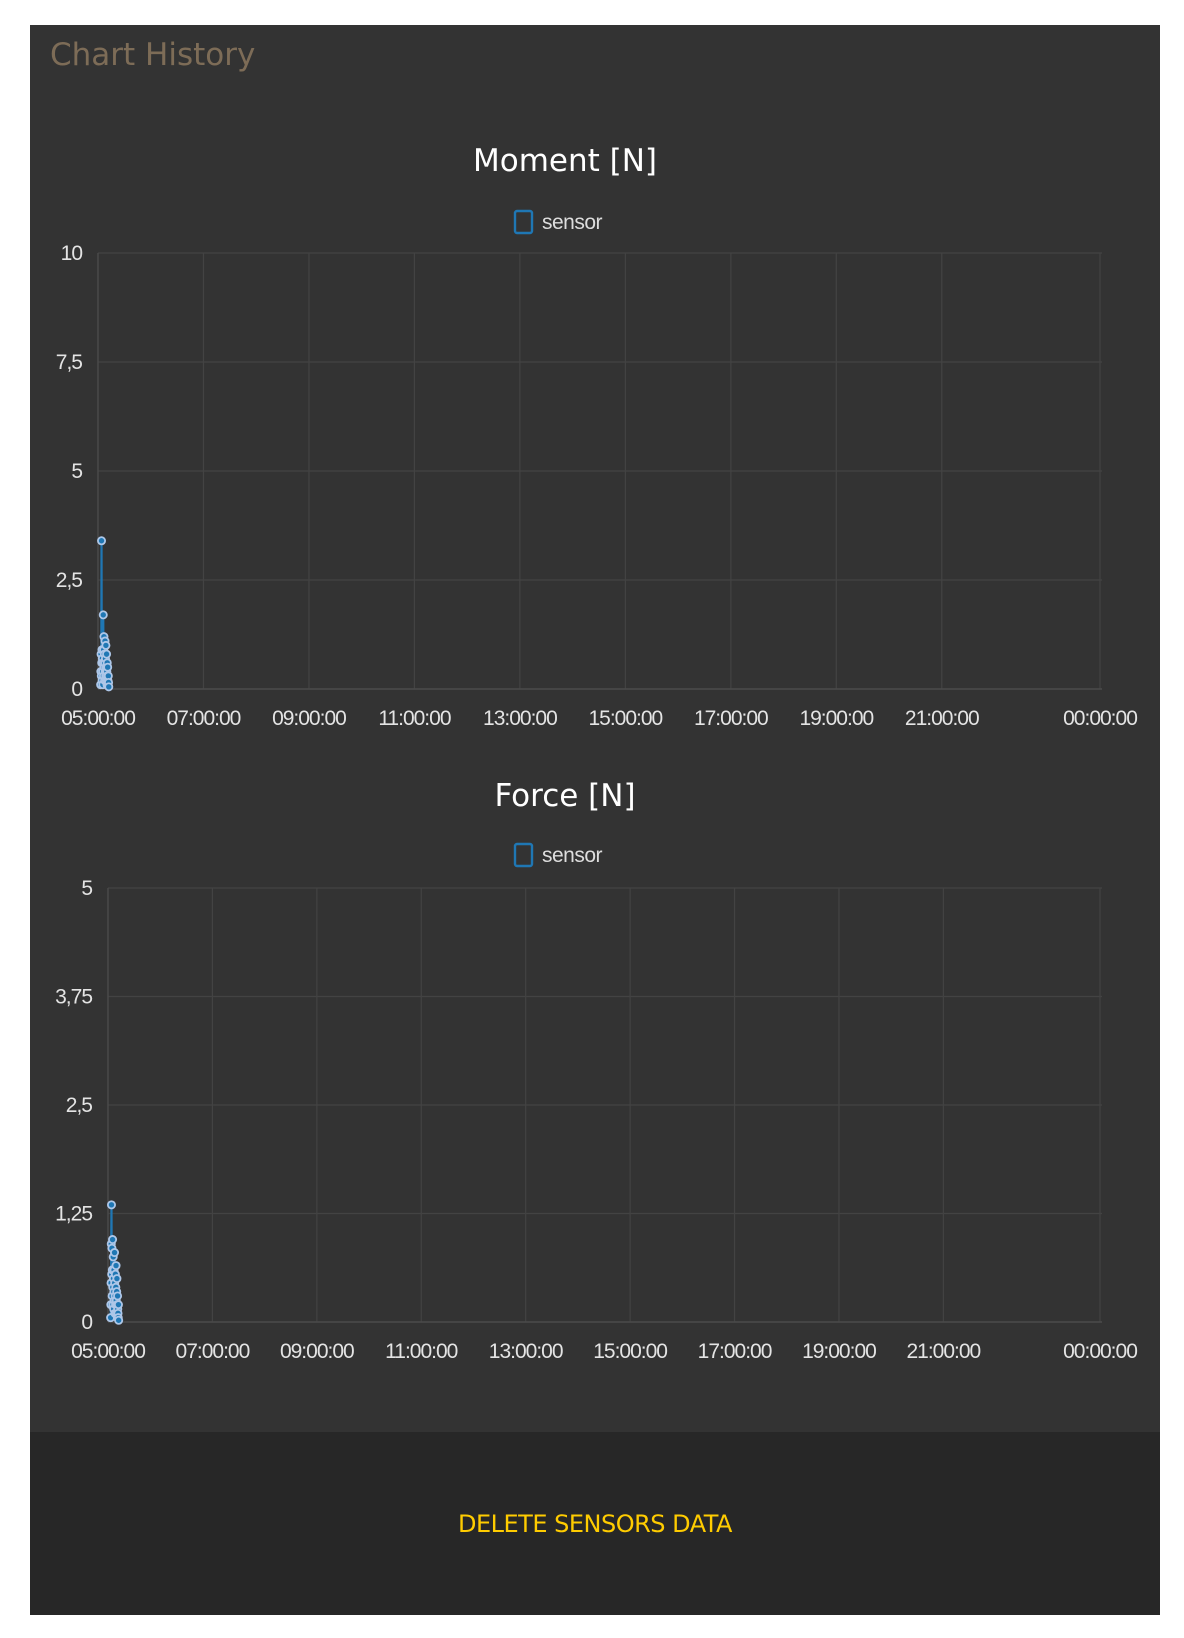 The height and width of the screenshot is (1638, 1184). Describe the element at coordinates (76, 471) in the screenshot. I see `moment-y-tick-label: 5` at that location.